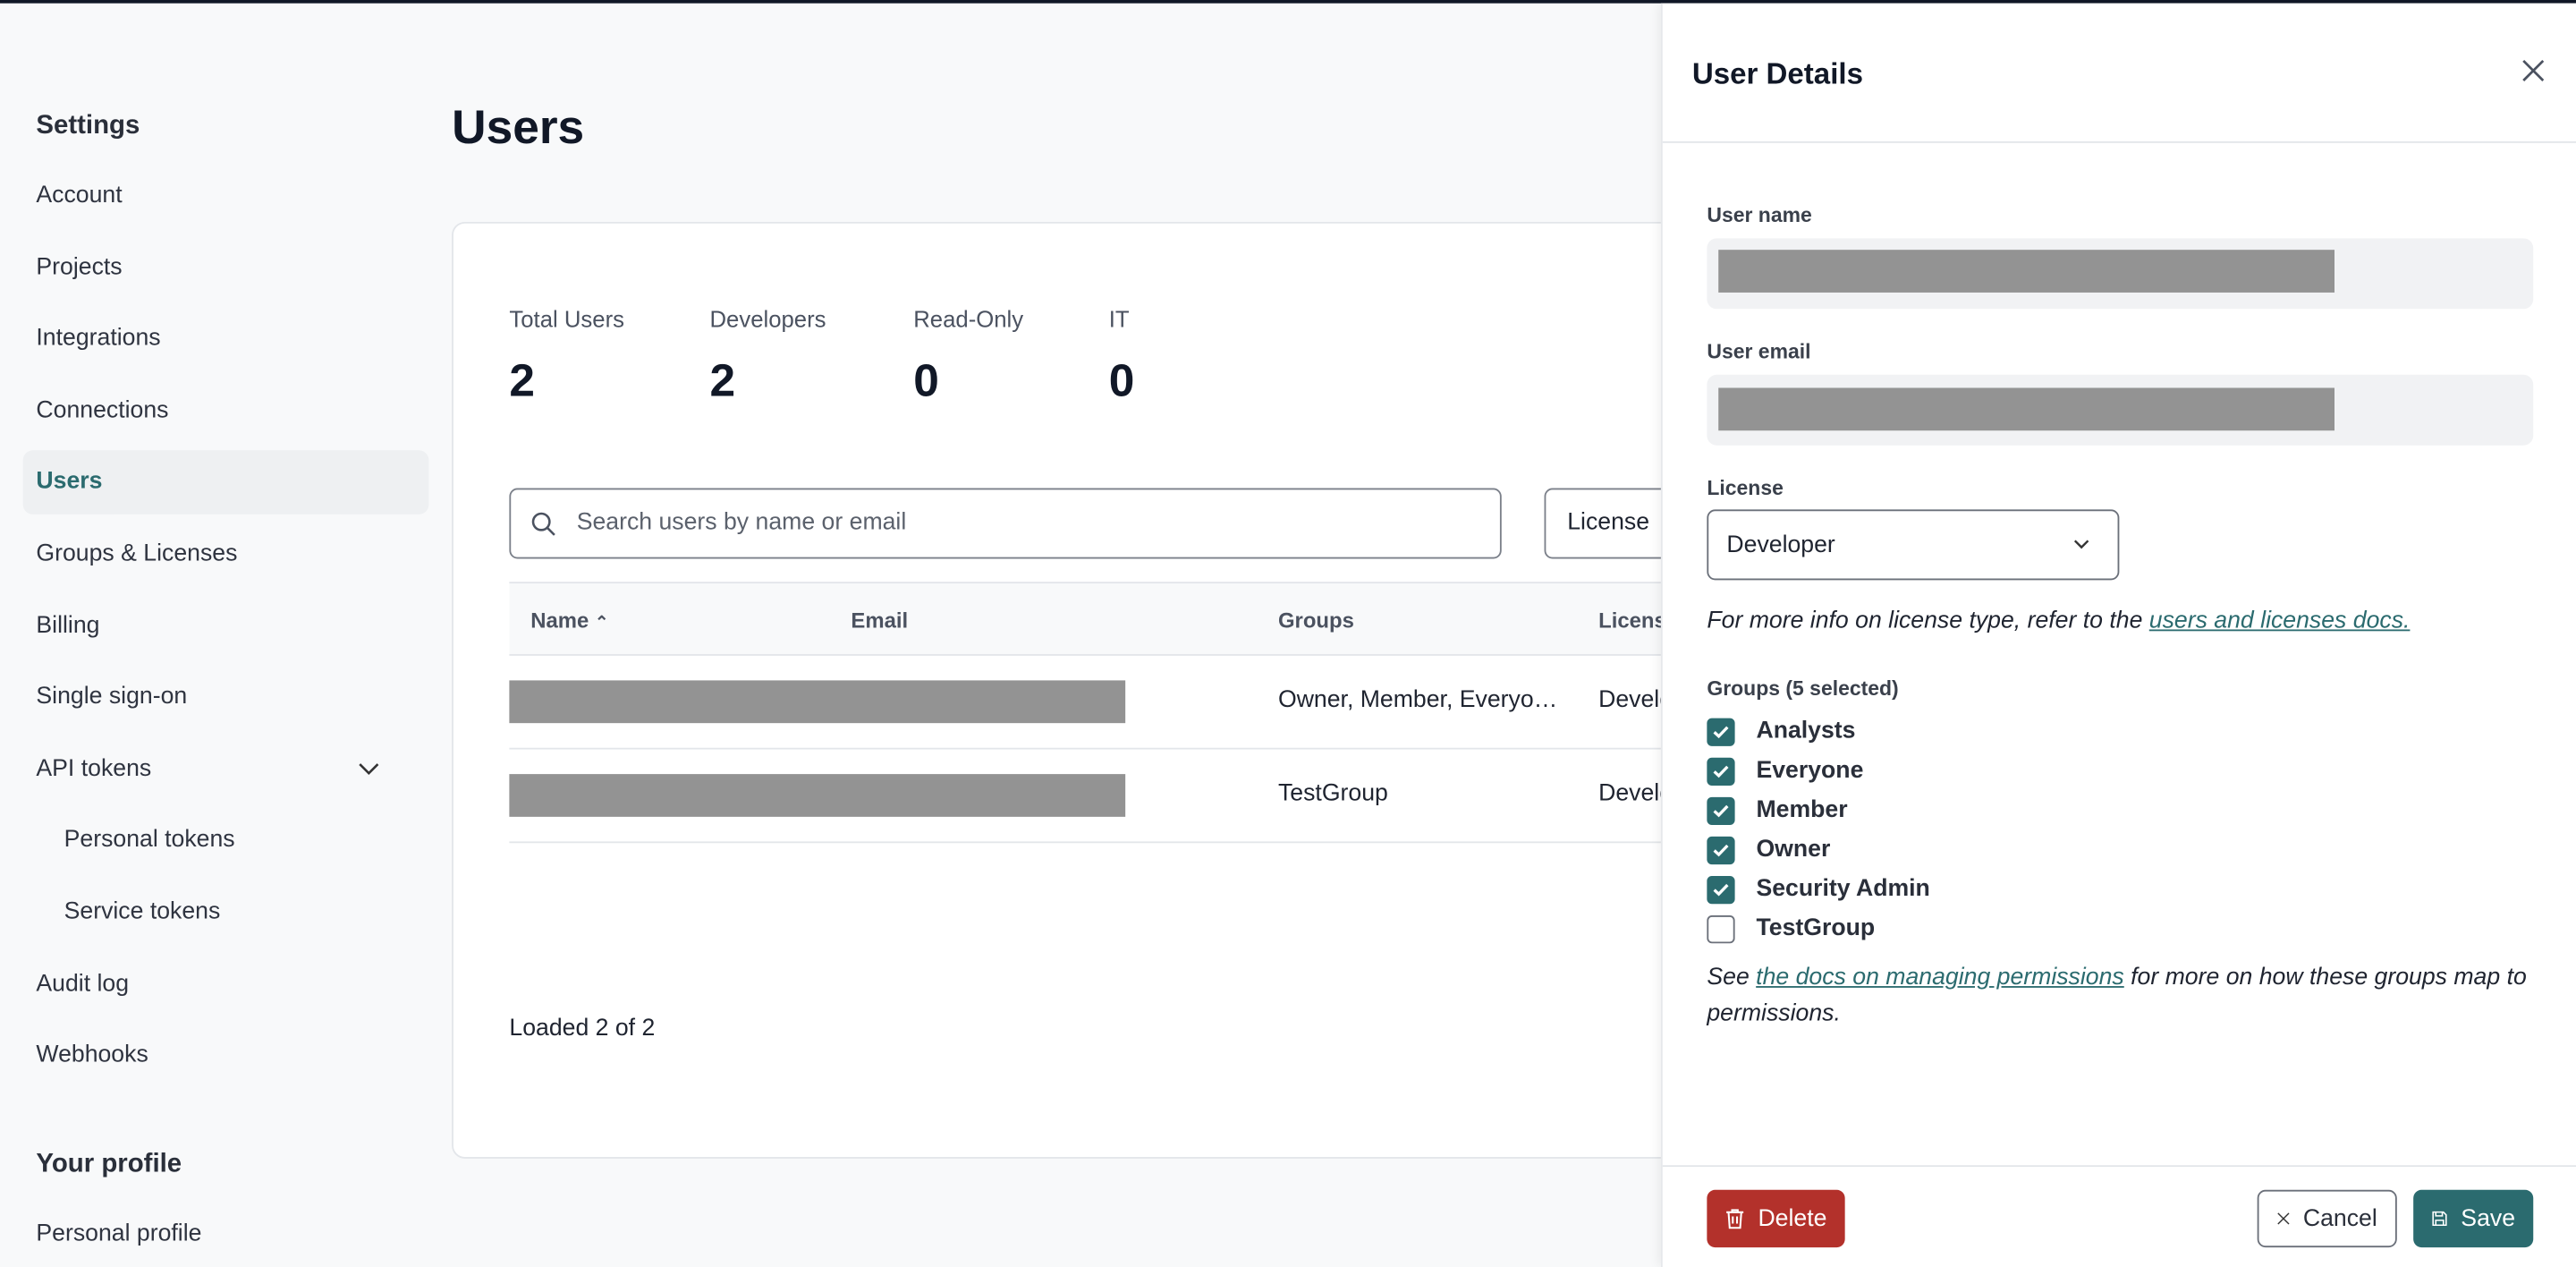 The image size is (2576, 1267). I want to click on save-button: Save, so click(2473, 1218).